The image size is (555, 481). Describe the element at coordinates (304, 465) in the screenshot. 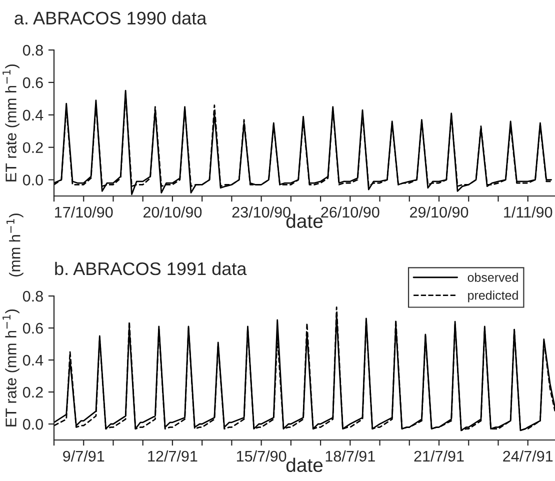

I see `x-axis-title: date` at that location.